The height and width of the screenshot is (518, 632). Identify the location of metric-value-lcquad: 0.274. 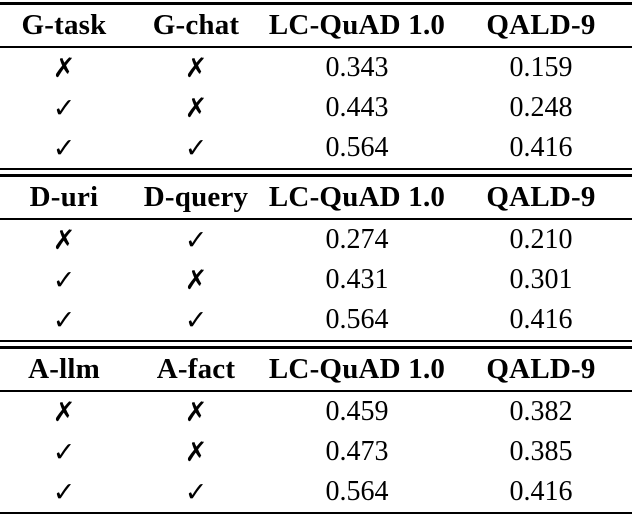
(357, 239).